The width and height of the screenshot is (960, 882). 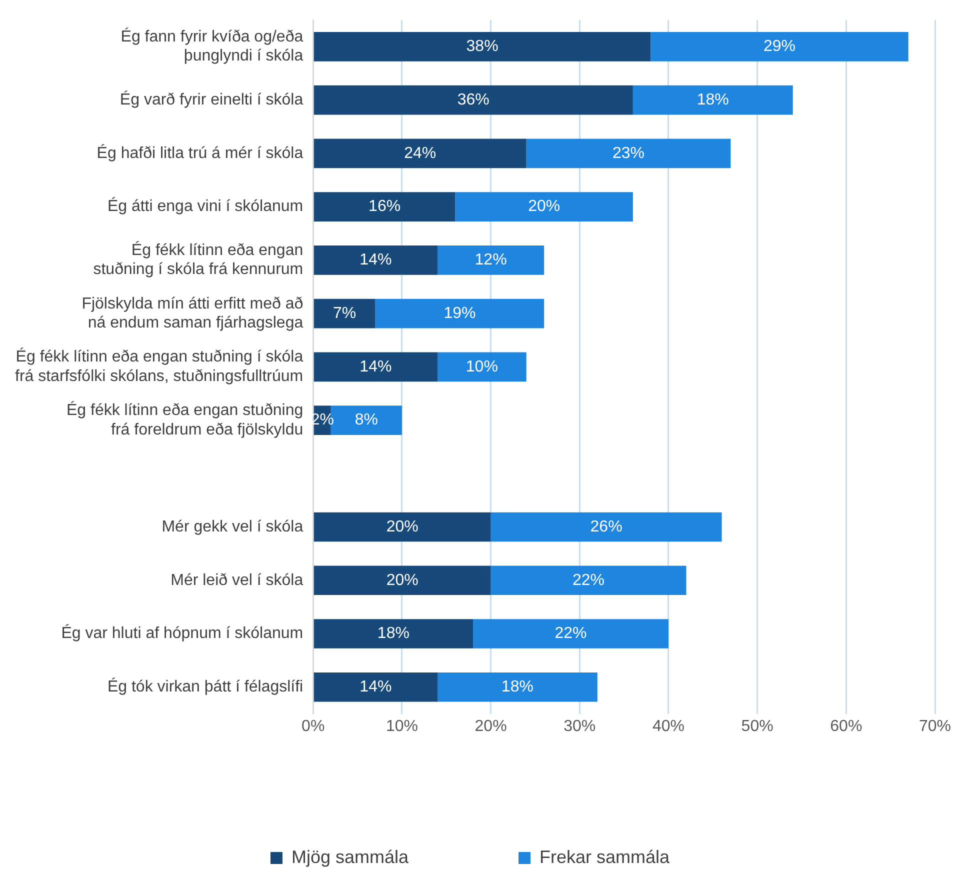 I want to click on y-tick-label: Ég fékk lítinn eða engan stuðning í skóla frá kennurum, so click(x=198, y=259).